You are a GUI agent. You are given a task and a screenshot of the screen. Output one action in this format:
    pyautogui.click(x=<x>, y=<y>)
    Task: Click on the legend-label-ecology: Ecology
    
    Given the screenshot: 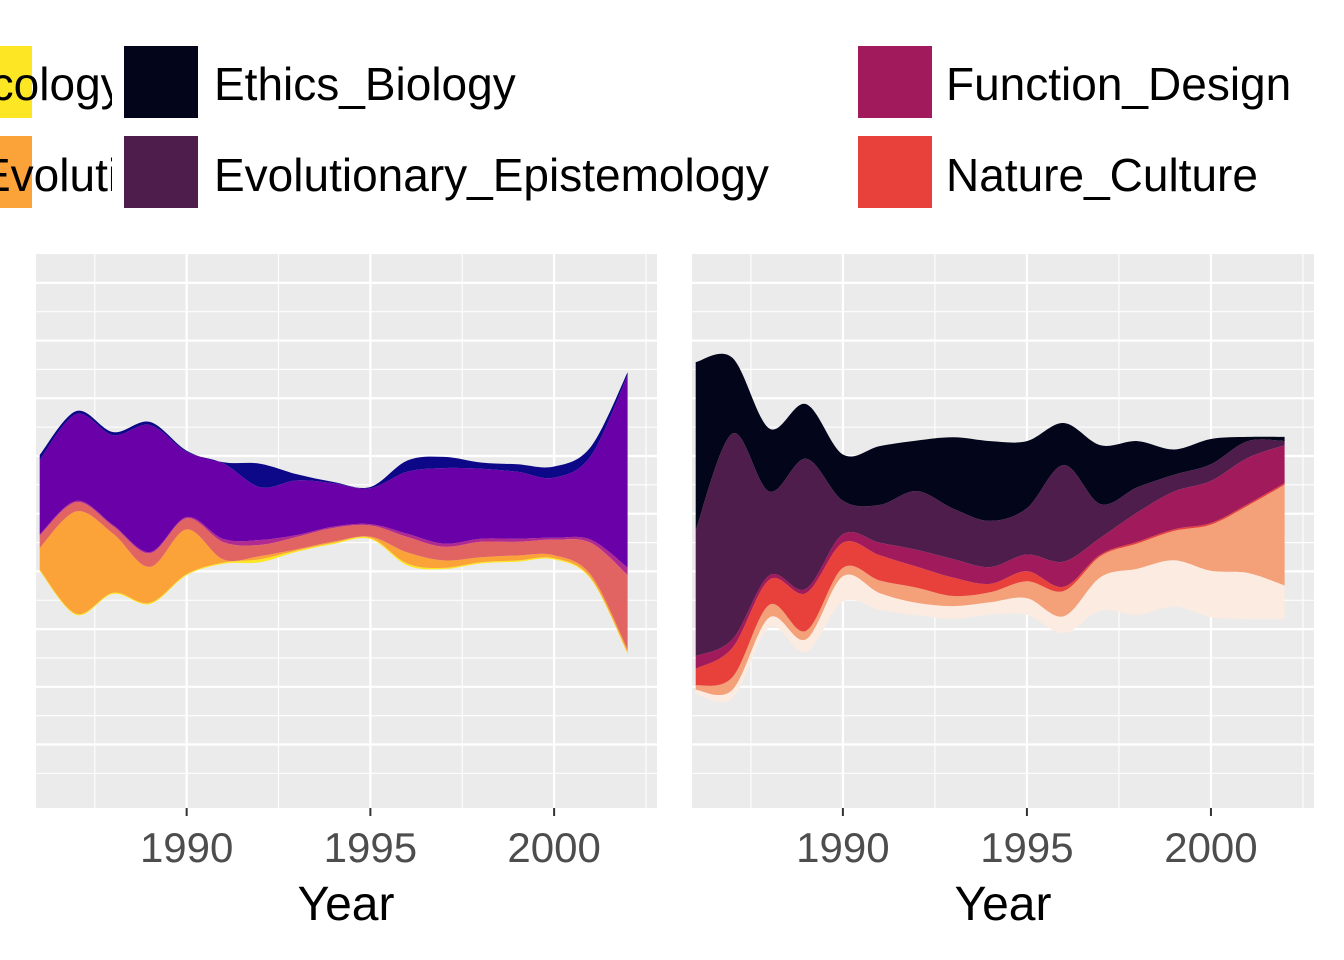 What is the action you would take?
    pyautogui.click(x=62, y=84)
    